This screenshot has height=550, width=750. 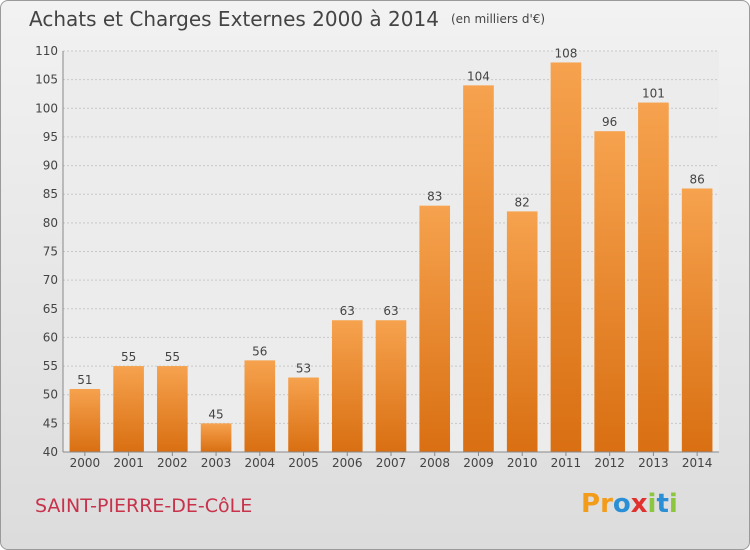 What do you see at coordinates (347, 311) in the screenshot?
I see `data-label-2006: 63` at bounding box center [347, 311].